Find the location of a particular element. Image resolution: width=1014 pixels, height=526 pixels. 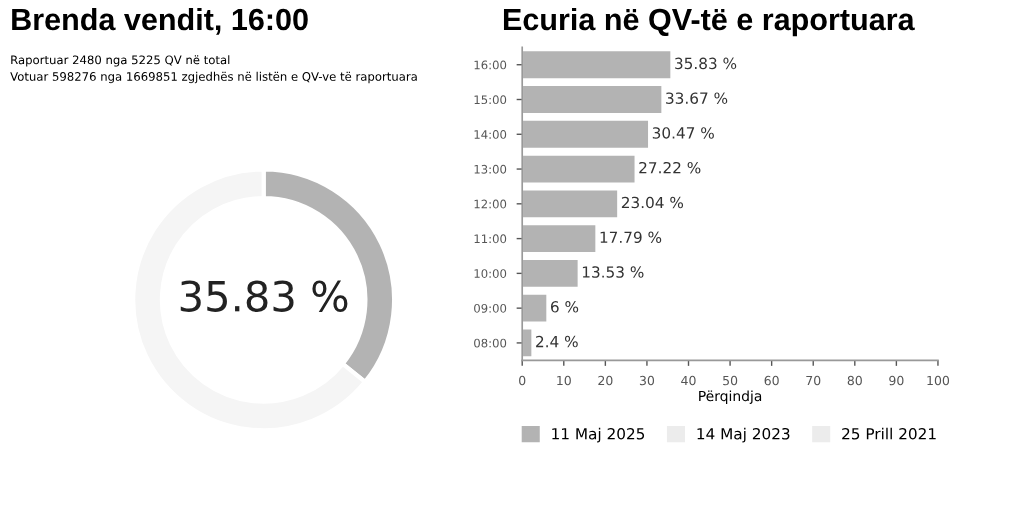

chart-title: Ecuria në QV-të e raportuara is located at coordinates (709, 22).